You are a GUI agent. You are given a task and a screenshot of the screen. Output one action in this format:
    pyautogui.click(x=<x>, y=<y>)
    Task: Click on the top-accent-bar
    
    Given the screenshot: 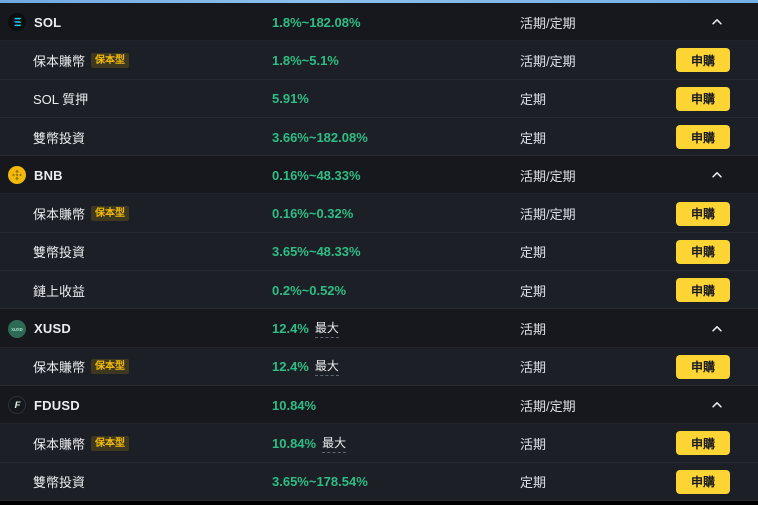 What is the action you would take?
    pyautogui.click(x=379, y=1)
    